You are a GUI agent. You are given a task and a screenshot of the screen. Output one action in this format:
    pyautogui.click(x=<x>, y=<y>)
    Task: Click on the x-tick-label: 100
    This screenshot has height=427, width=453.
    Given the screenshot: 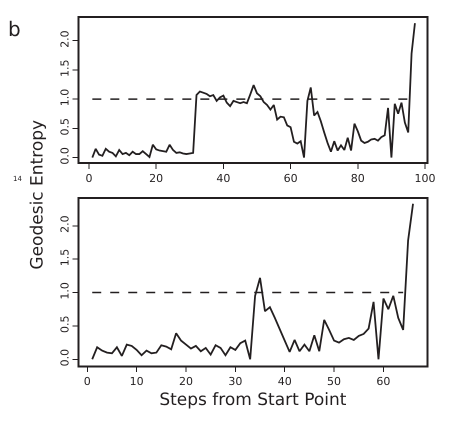 What is the action you would take?
    pyautogui.click(x=425, y=179)
    